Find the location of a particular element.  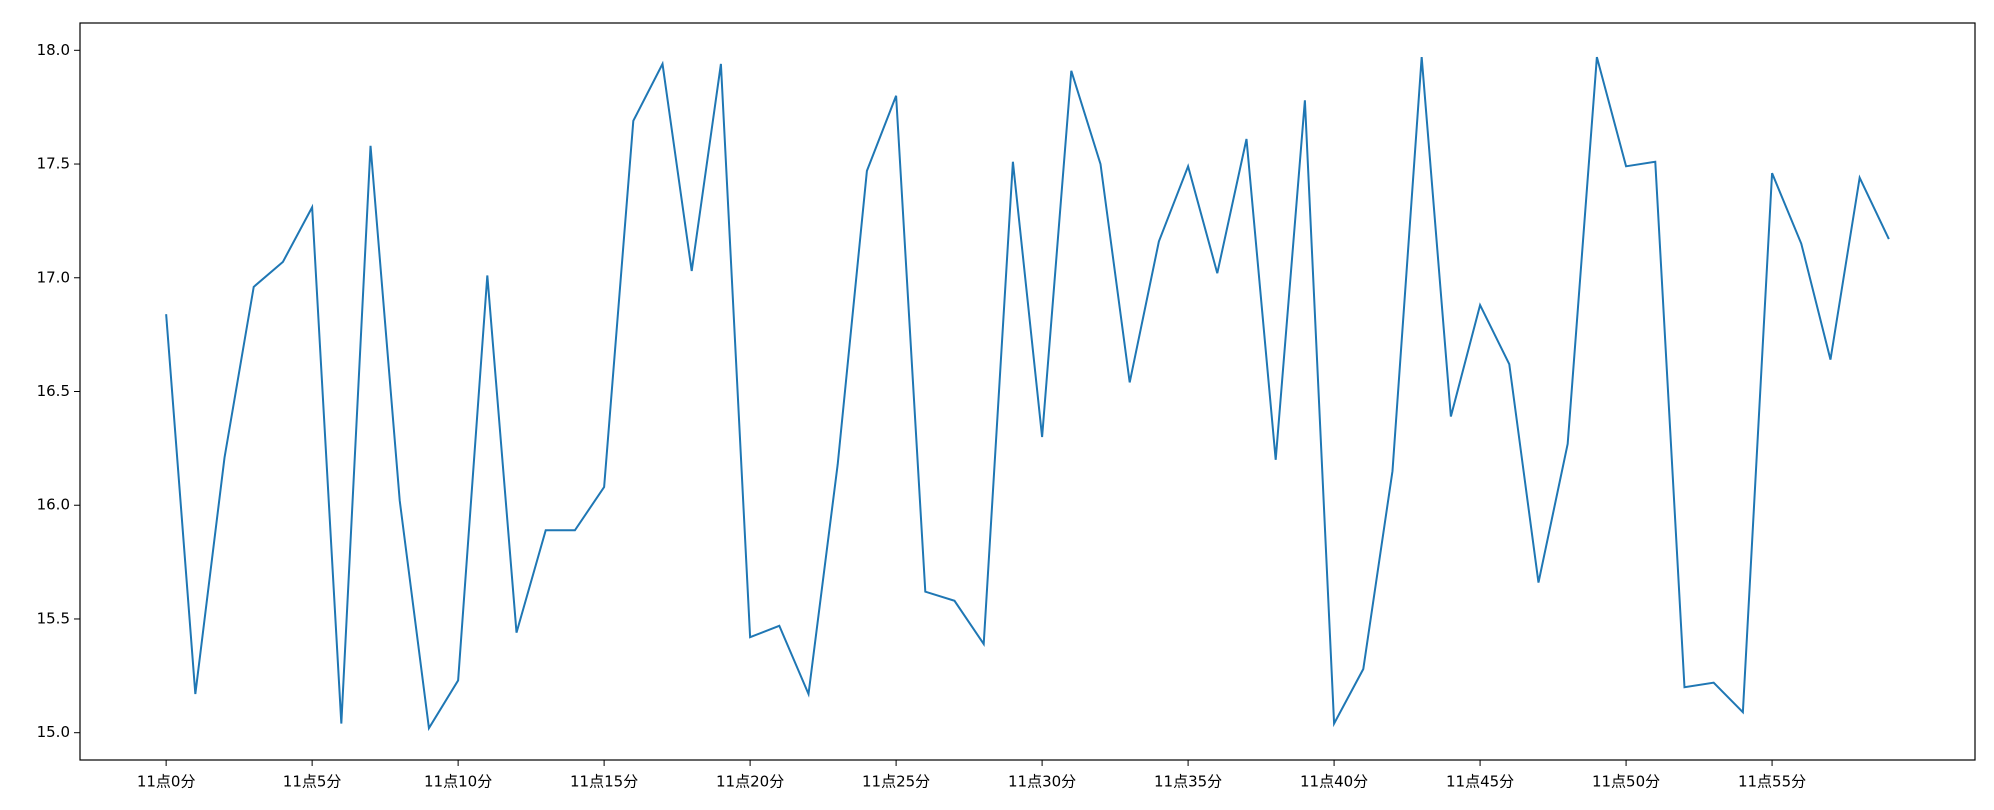

x-tick-label: 11点10分 is located at coordinates (458, 782).